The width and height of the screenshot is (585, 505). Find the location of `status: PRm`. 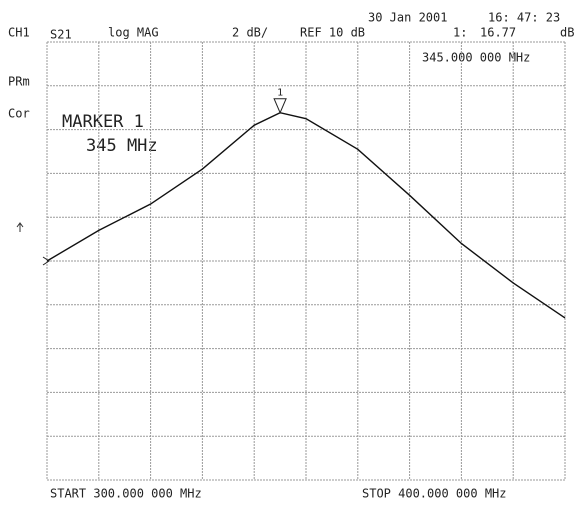

status: PRm is located at coordinates (19, 82).